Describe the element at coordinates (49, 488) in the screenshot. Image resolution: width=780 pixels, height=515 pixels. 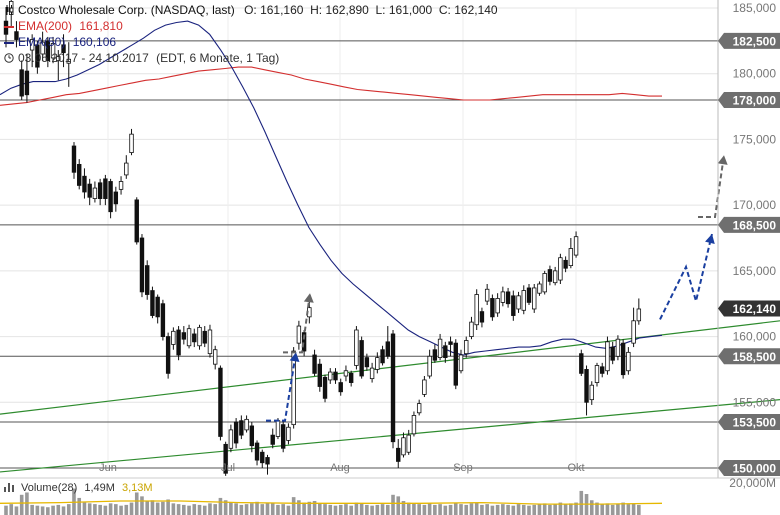
I see `volume-label: Volume(28)` at that location.